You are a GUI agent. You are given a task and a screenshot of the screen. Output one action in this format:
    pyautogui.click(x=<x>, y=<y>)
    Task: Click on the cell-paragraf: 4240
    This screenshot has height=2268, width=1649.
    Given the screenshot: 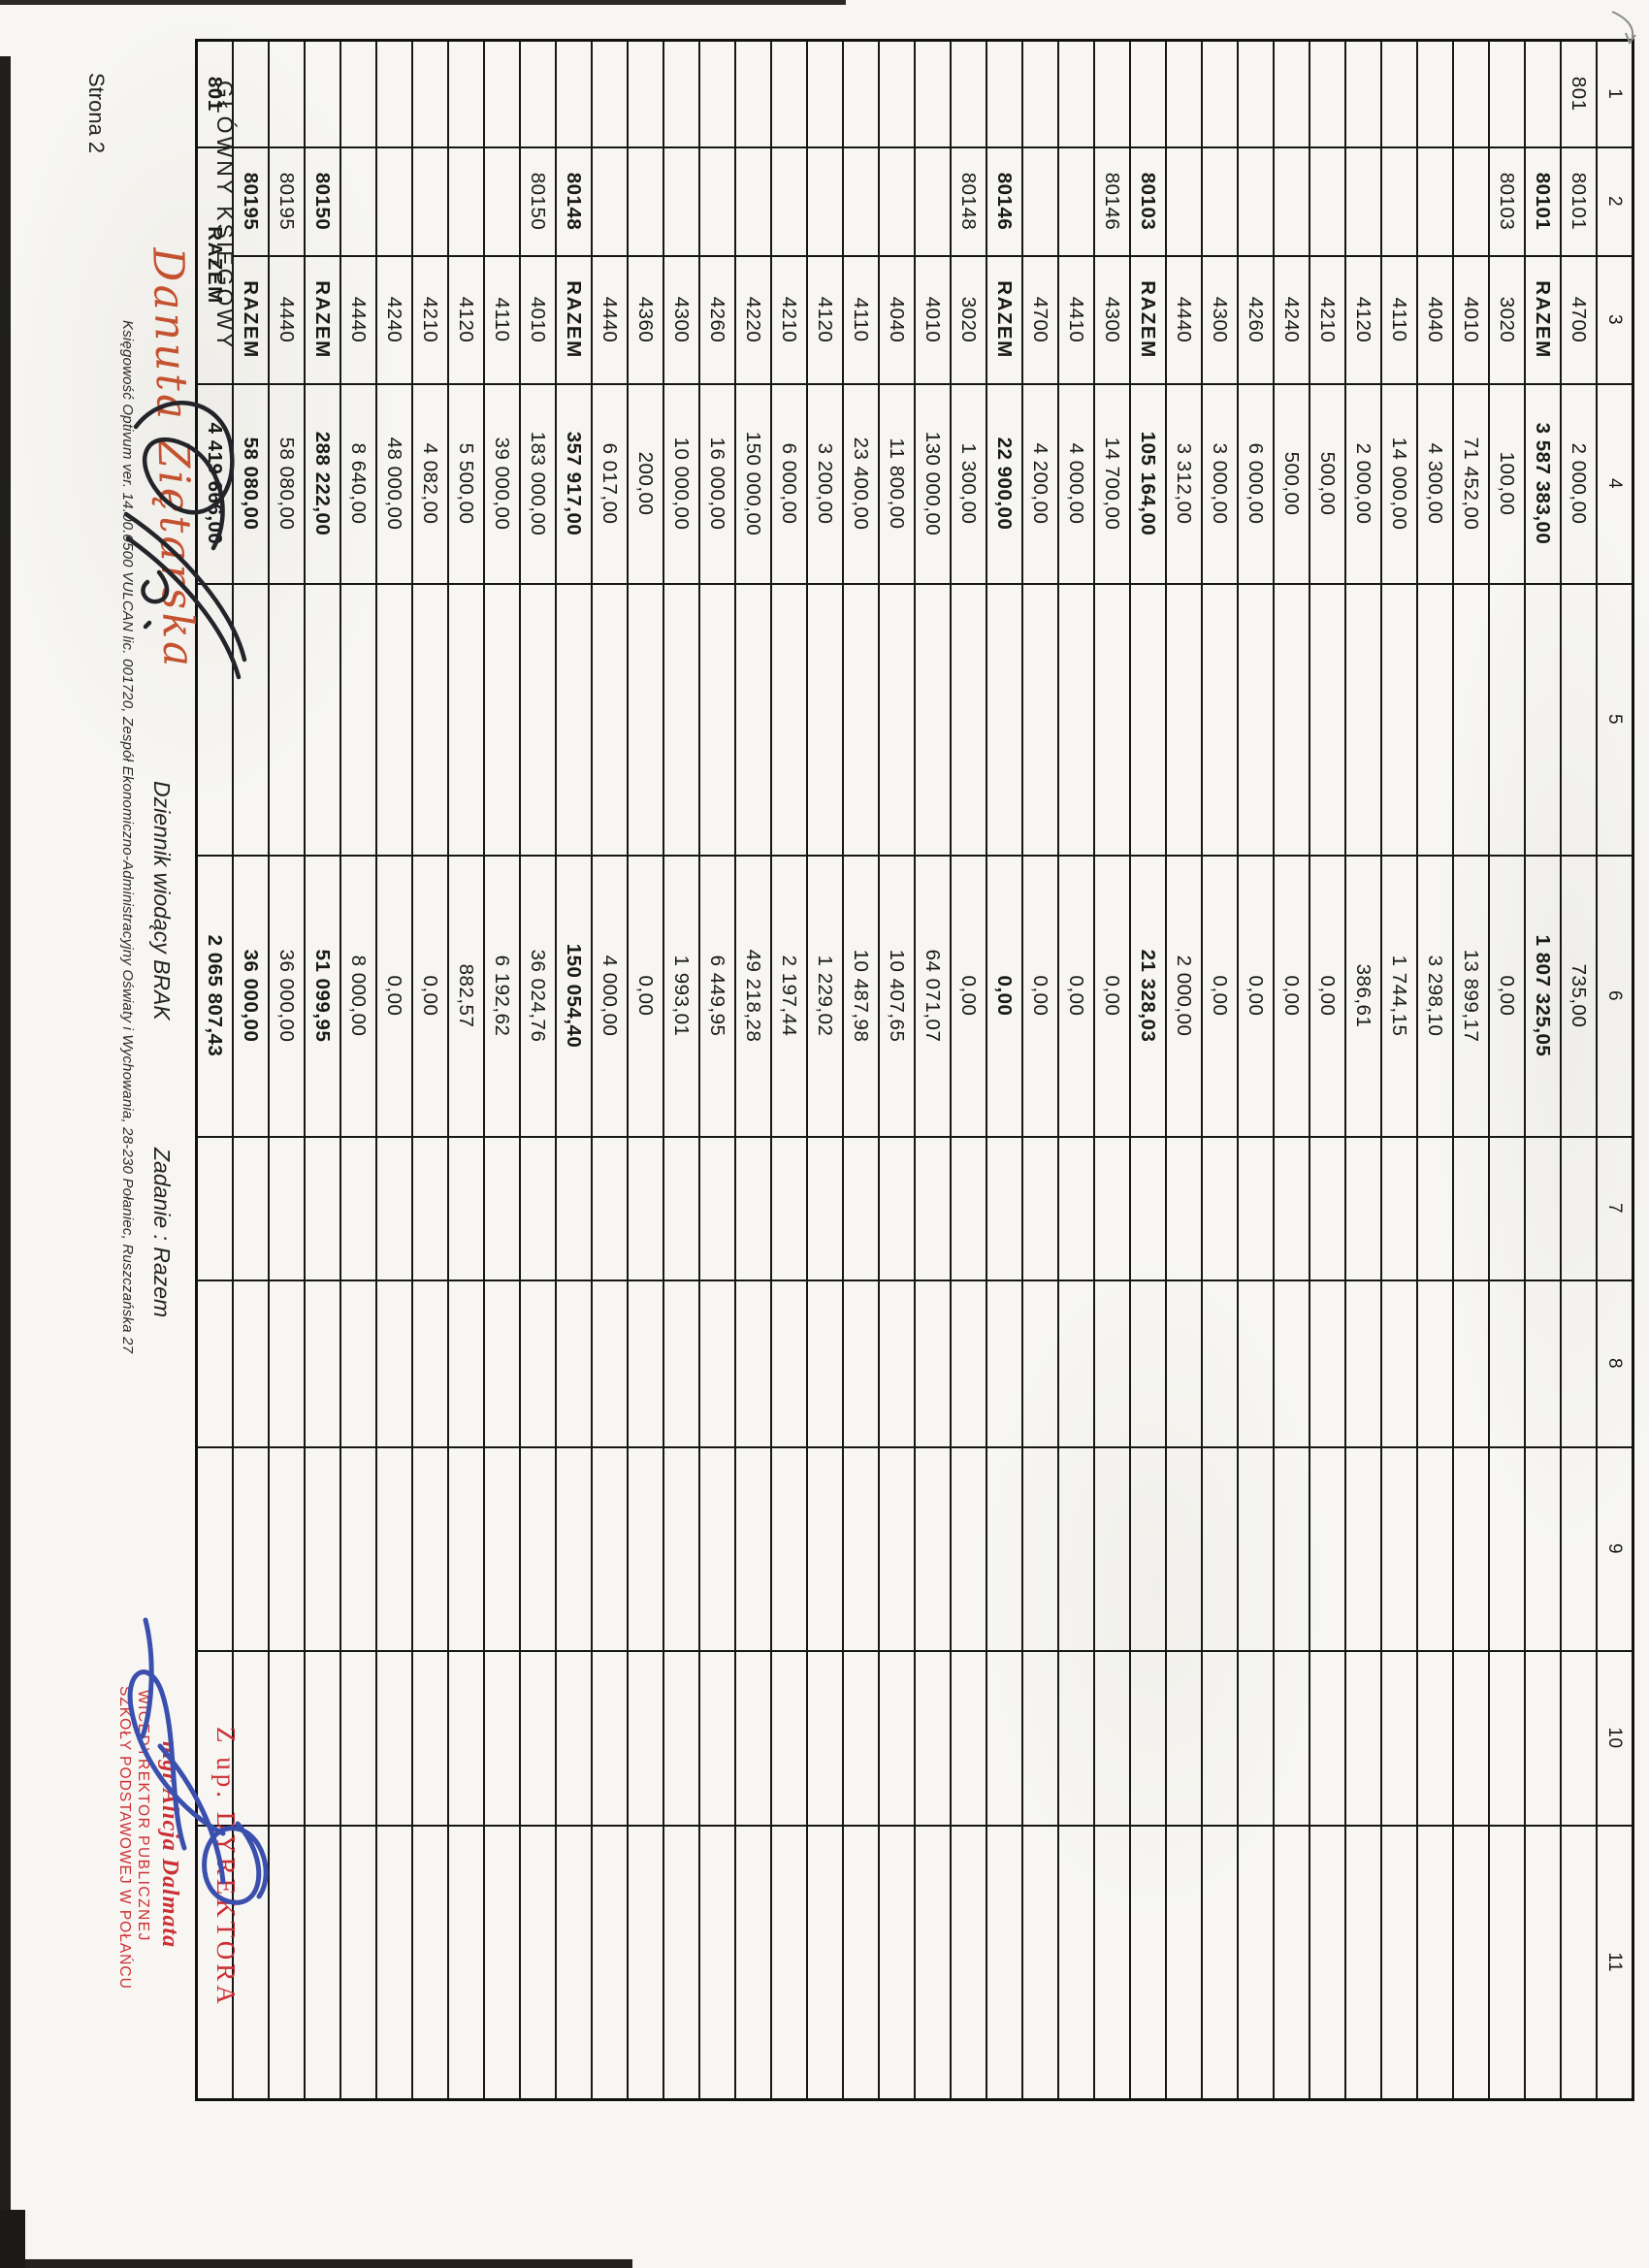 What is the action you would take?
    pyautogui.click(x=394, y=319)
    